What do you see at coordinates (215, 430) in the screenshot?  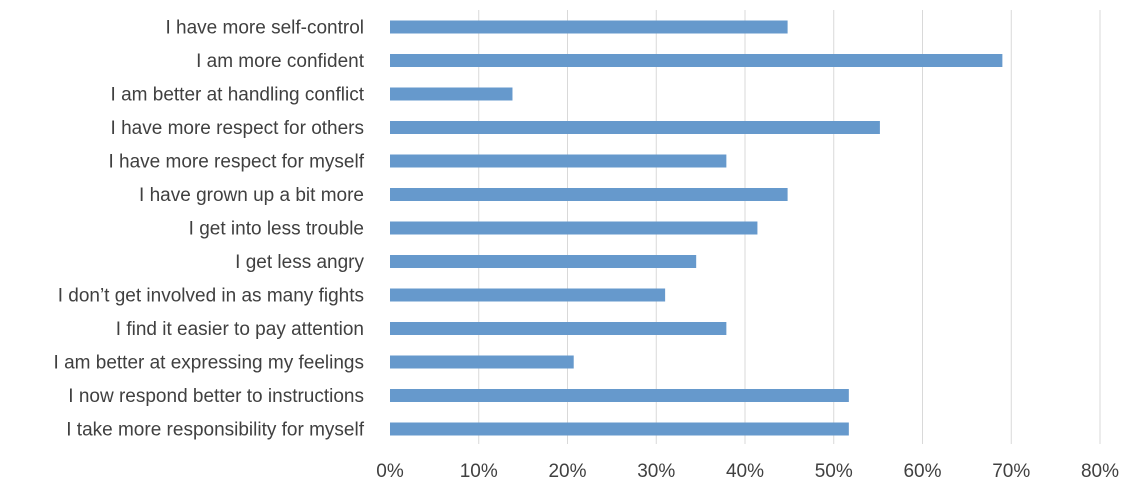 I see `category-label: I take more responsibility for myself` at bounding box center [215, 430].